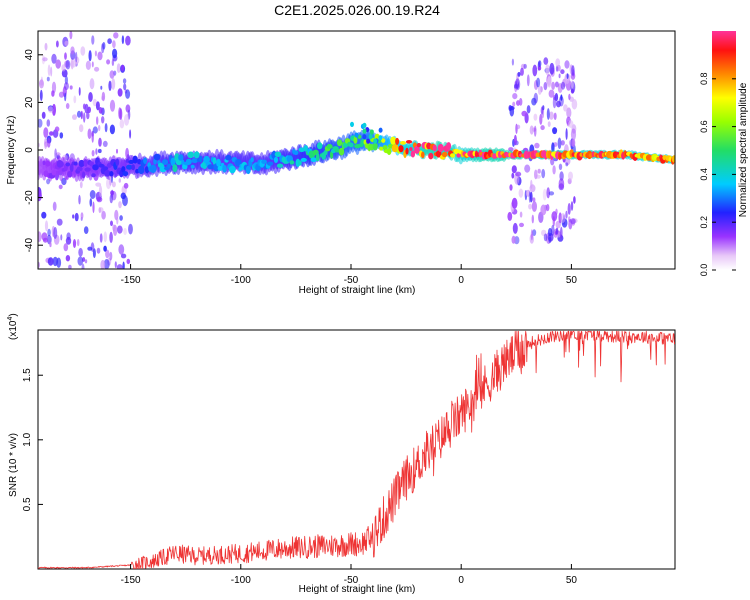 The width and height of the screenshot is (750, 600). I want to click on colorbar-tick-label: 0.4, so click(704, 174).